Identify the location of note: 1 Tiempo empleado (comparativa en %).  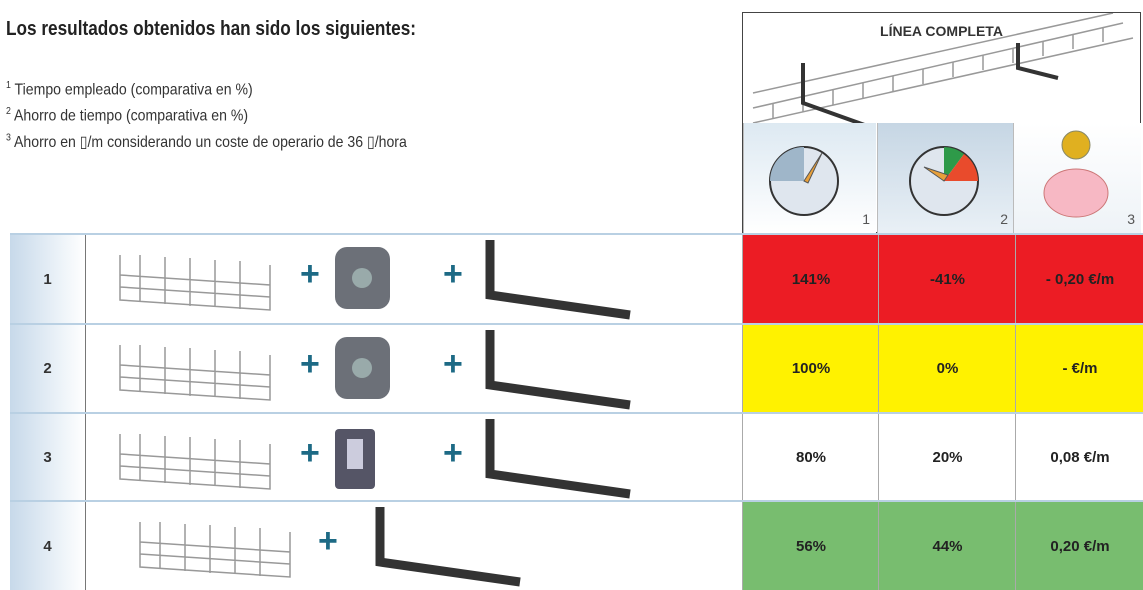
(129, 89).